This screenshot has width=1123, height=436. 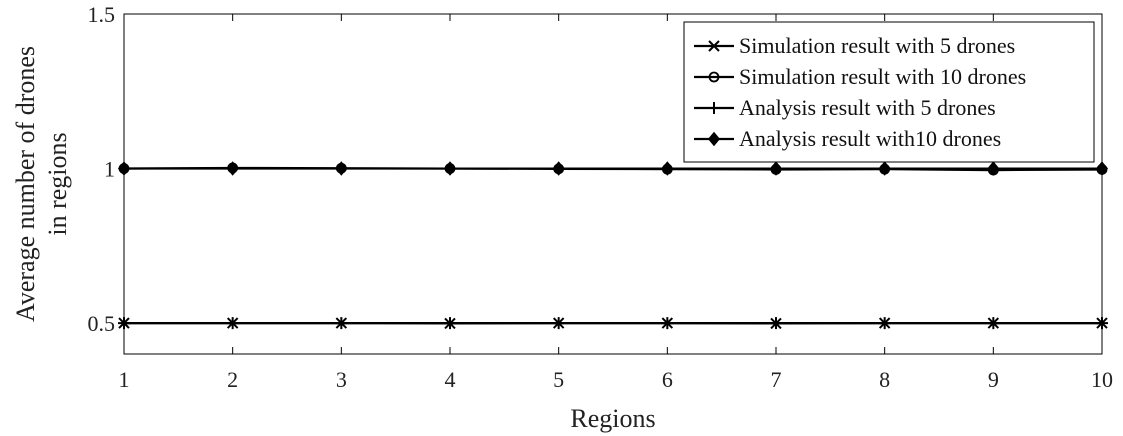 What do you see at coordinates (341, 379) in the screenshot?
I see `x-tick-label: 3` at bounding box center [341, 379].